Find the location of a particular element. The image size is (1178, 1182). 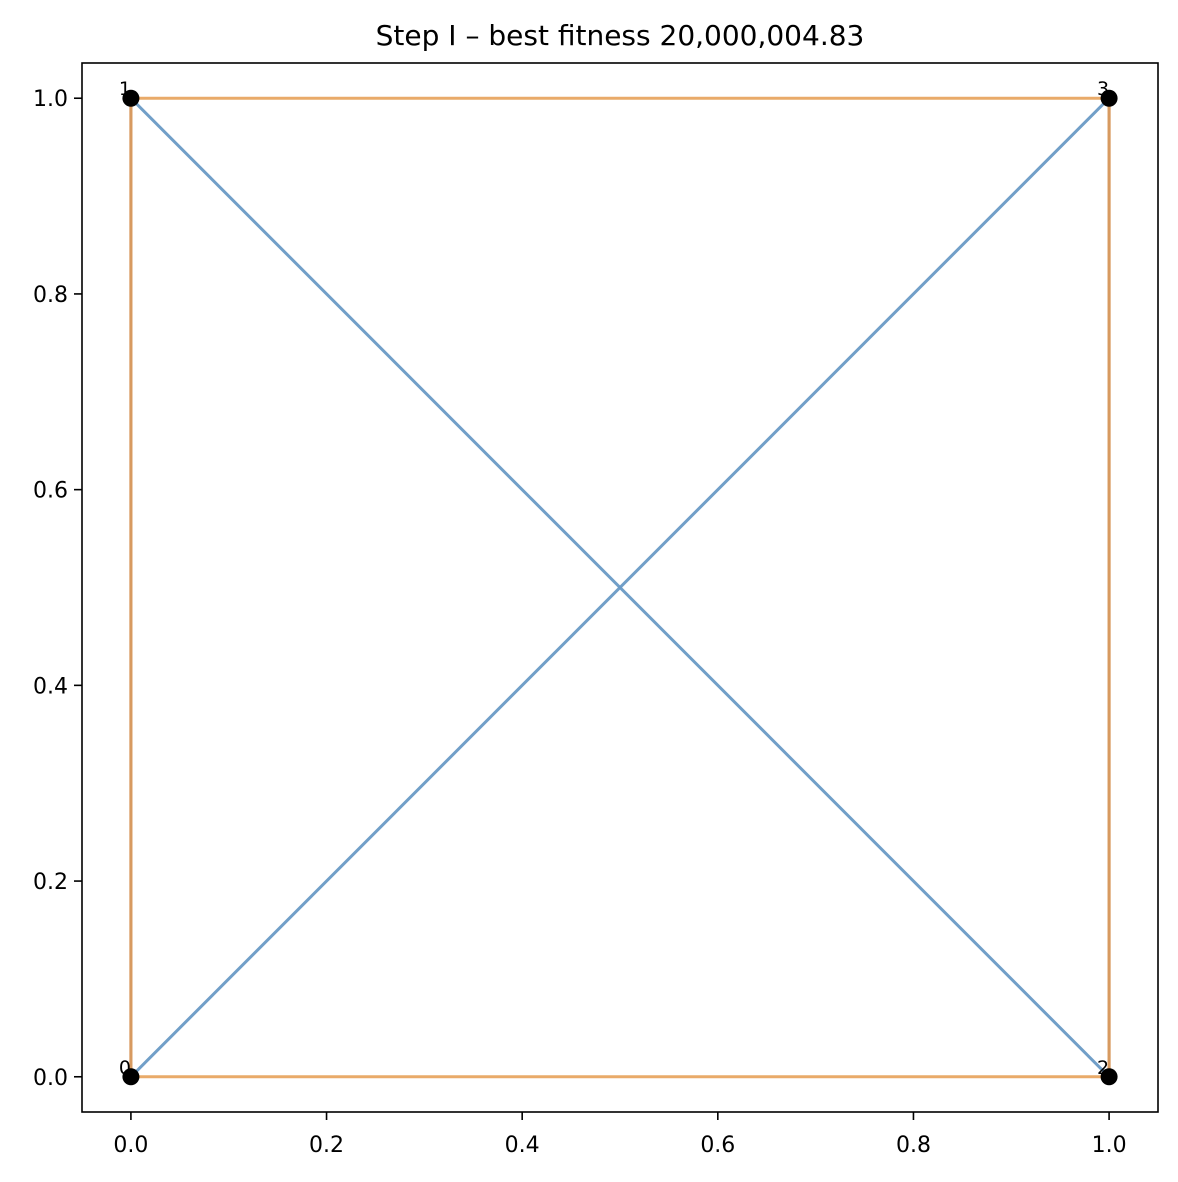

y-tick-label: 0.6 is located at coordinates (50, 491).